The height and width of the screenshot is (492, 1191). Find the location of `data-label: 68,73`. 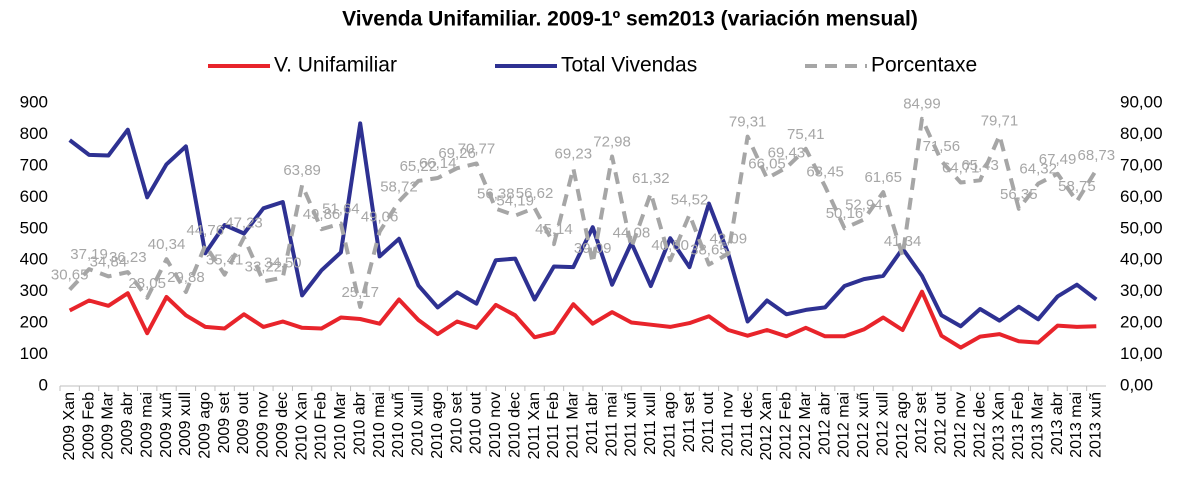

data-label: 68,73 is located at coordinates (1097, 155).